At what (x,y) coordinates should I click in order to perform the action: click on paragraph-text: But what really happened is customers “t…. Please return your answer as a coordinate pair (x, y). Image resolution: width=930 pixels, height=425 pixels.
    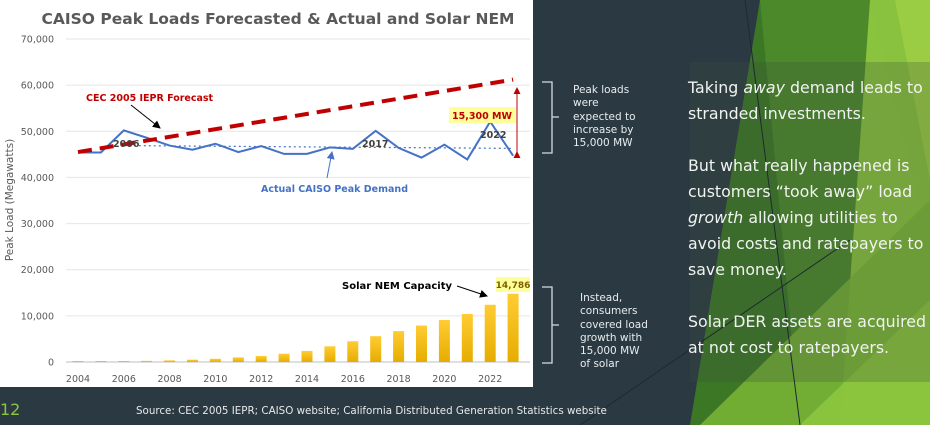
    Looking at the image, I should click on (800, 178).